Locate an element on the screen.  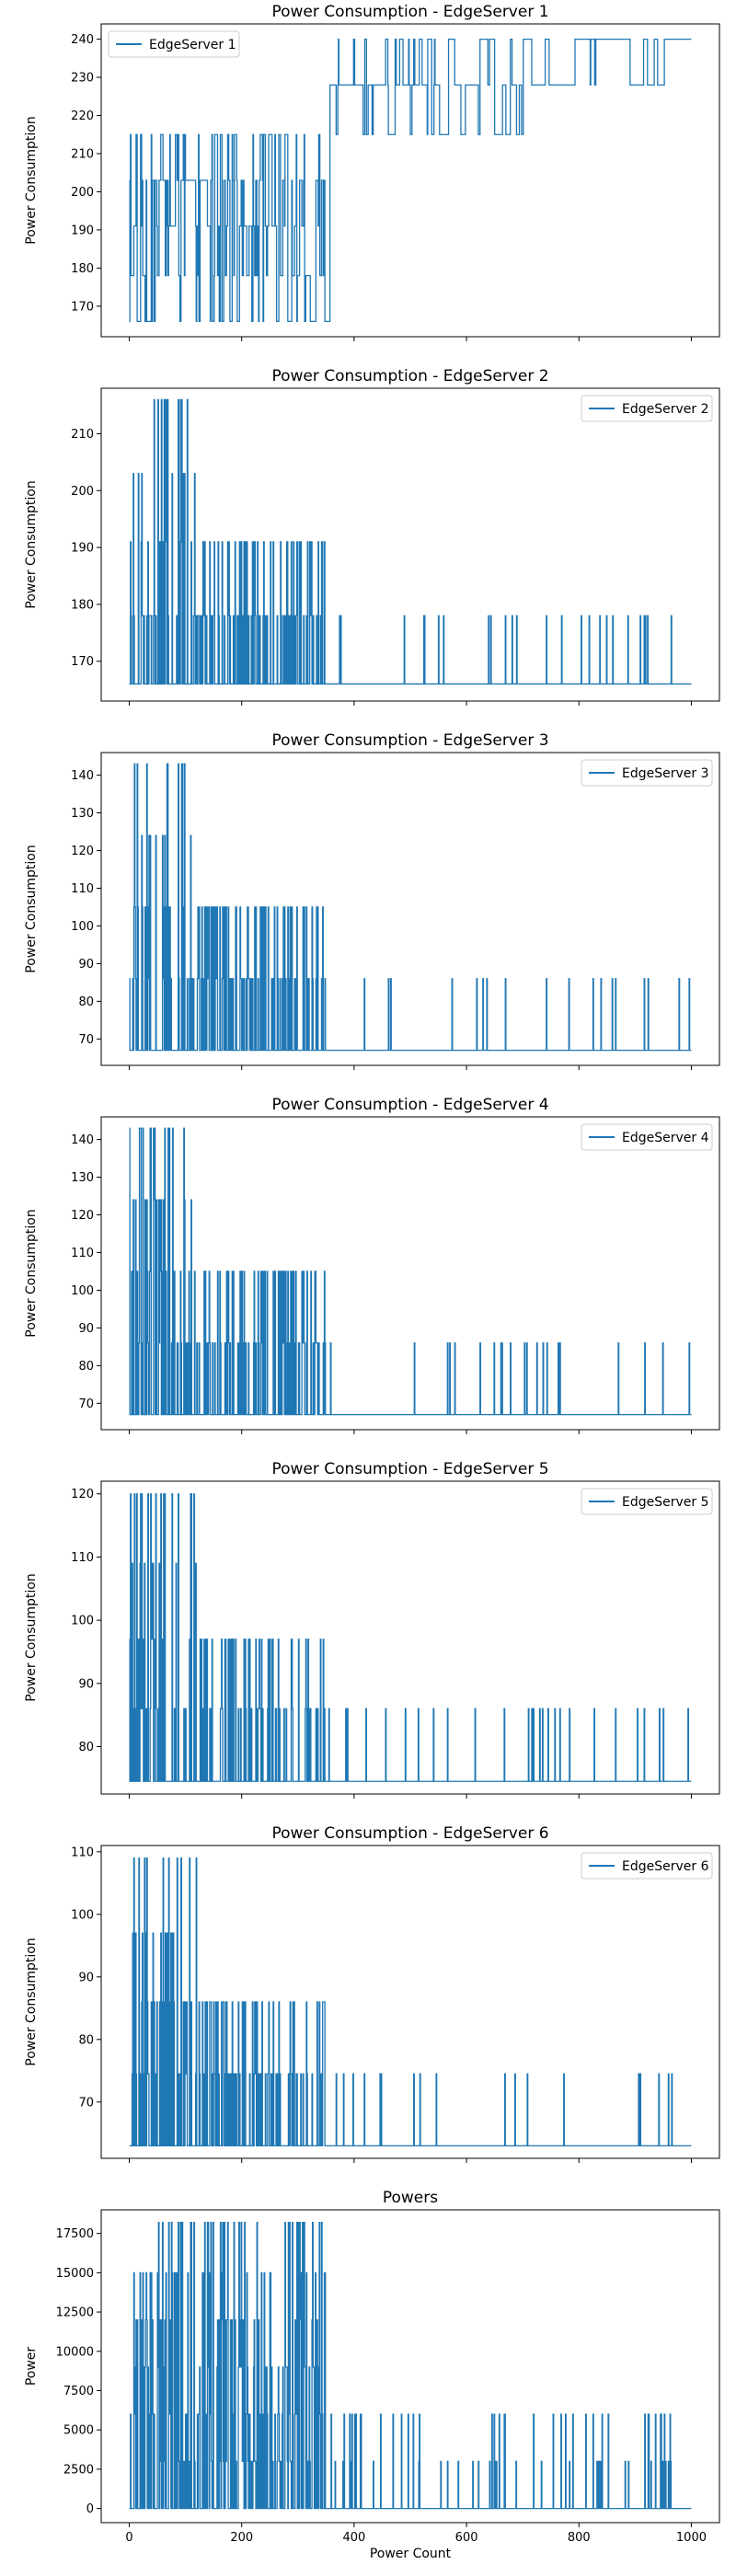
chart-title: Power Consumption - EdgeServer 6 is located at coordinates (409, 1833).